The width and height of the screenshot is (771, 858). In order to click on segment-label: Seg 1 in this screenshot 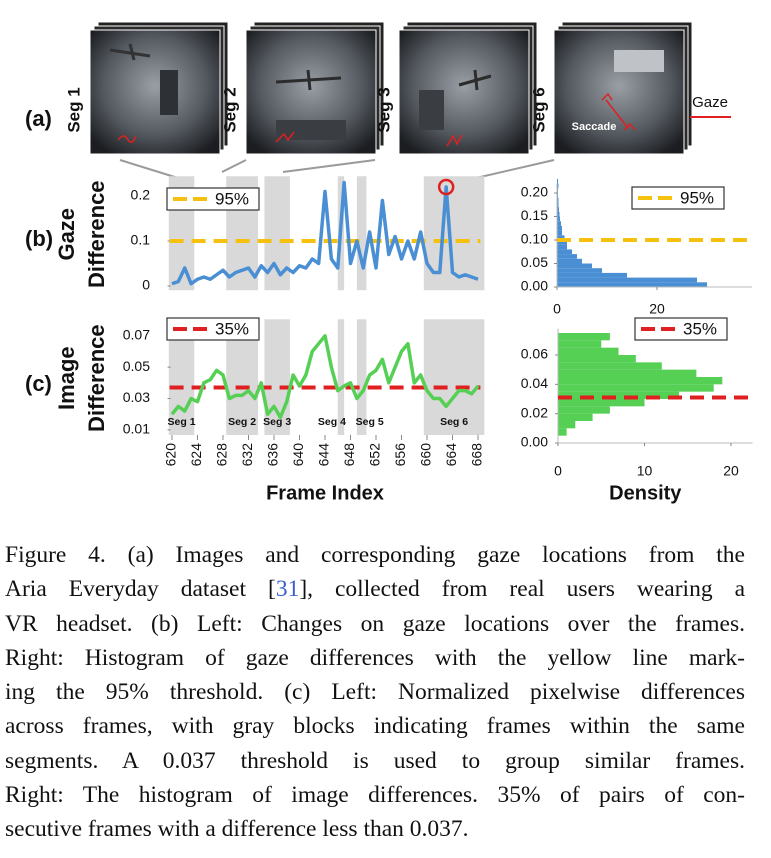, I will do `click(182, 422)`.